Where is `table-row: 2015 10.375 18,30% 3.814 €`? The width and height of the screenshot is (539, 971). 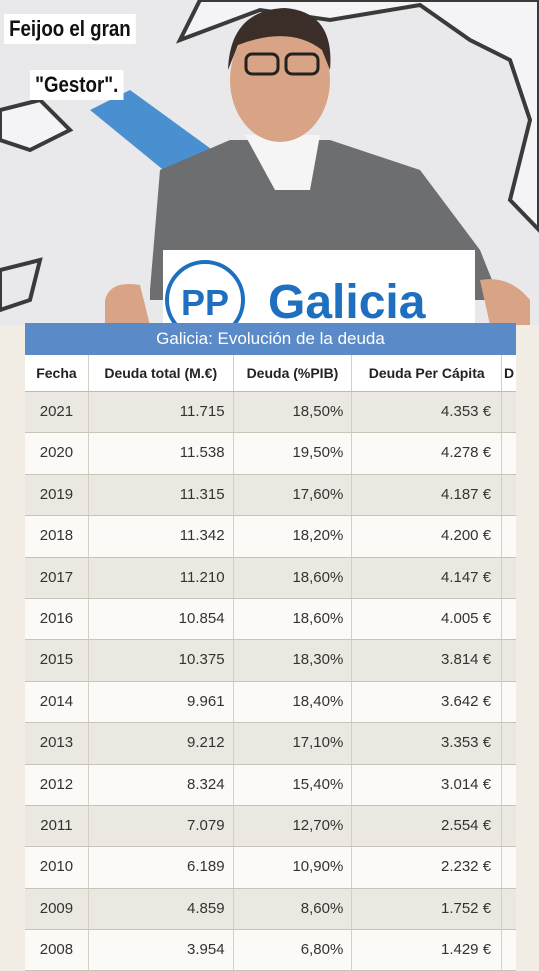
table-row: 2015 10.375 18,30% 3.814 € is located at coordinates (270, 661).